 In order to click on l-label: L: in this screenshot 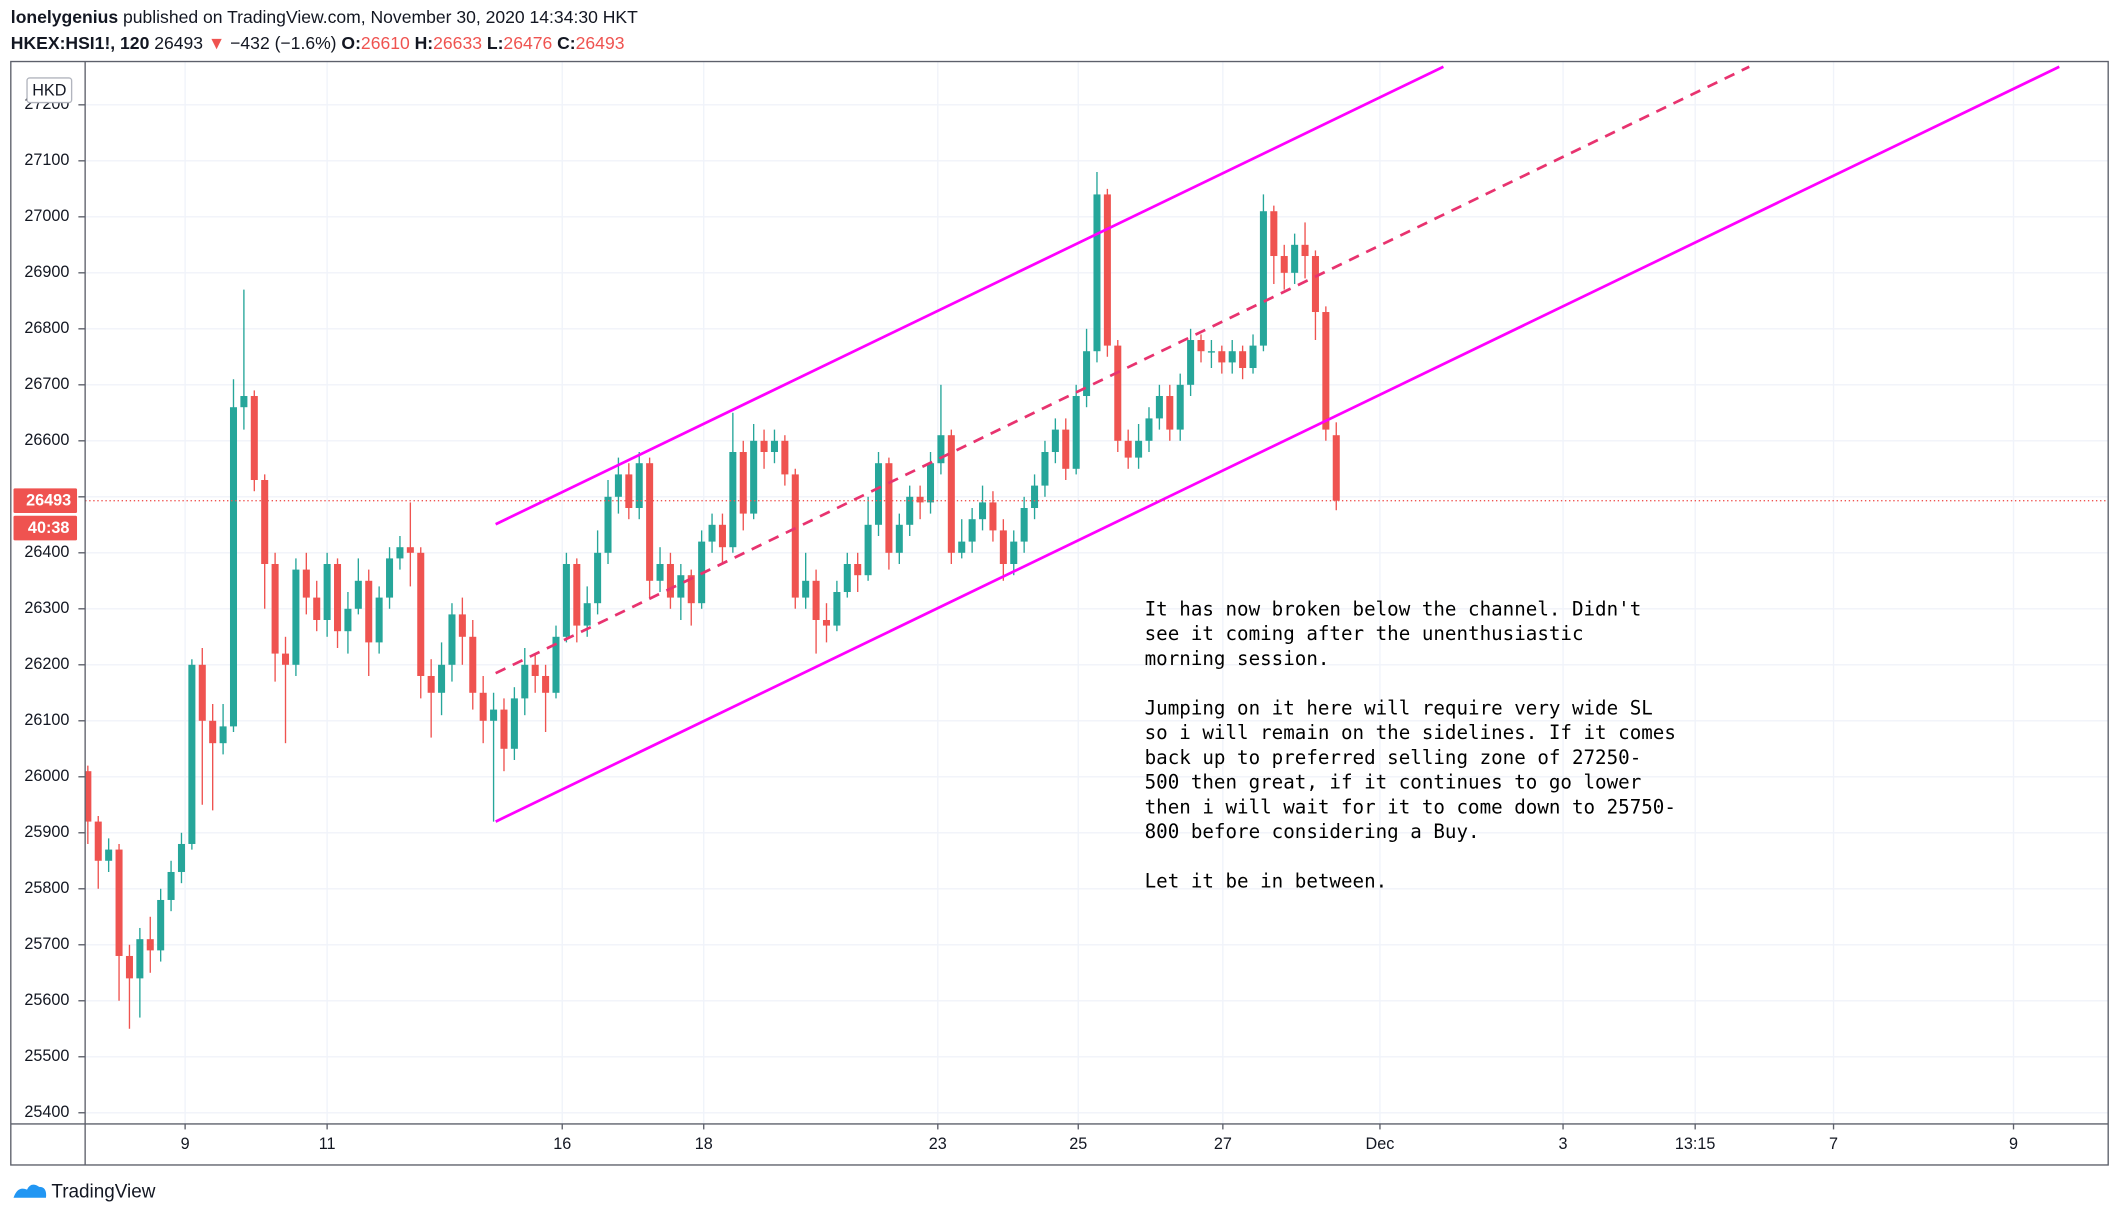, I will do `click(495, 42)`.